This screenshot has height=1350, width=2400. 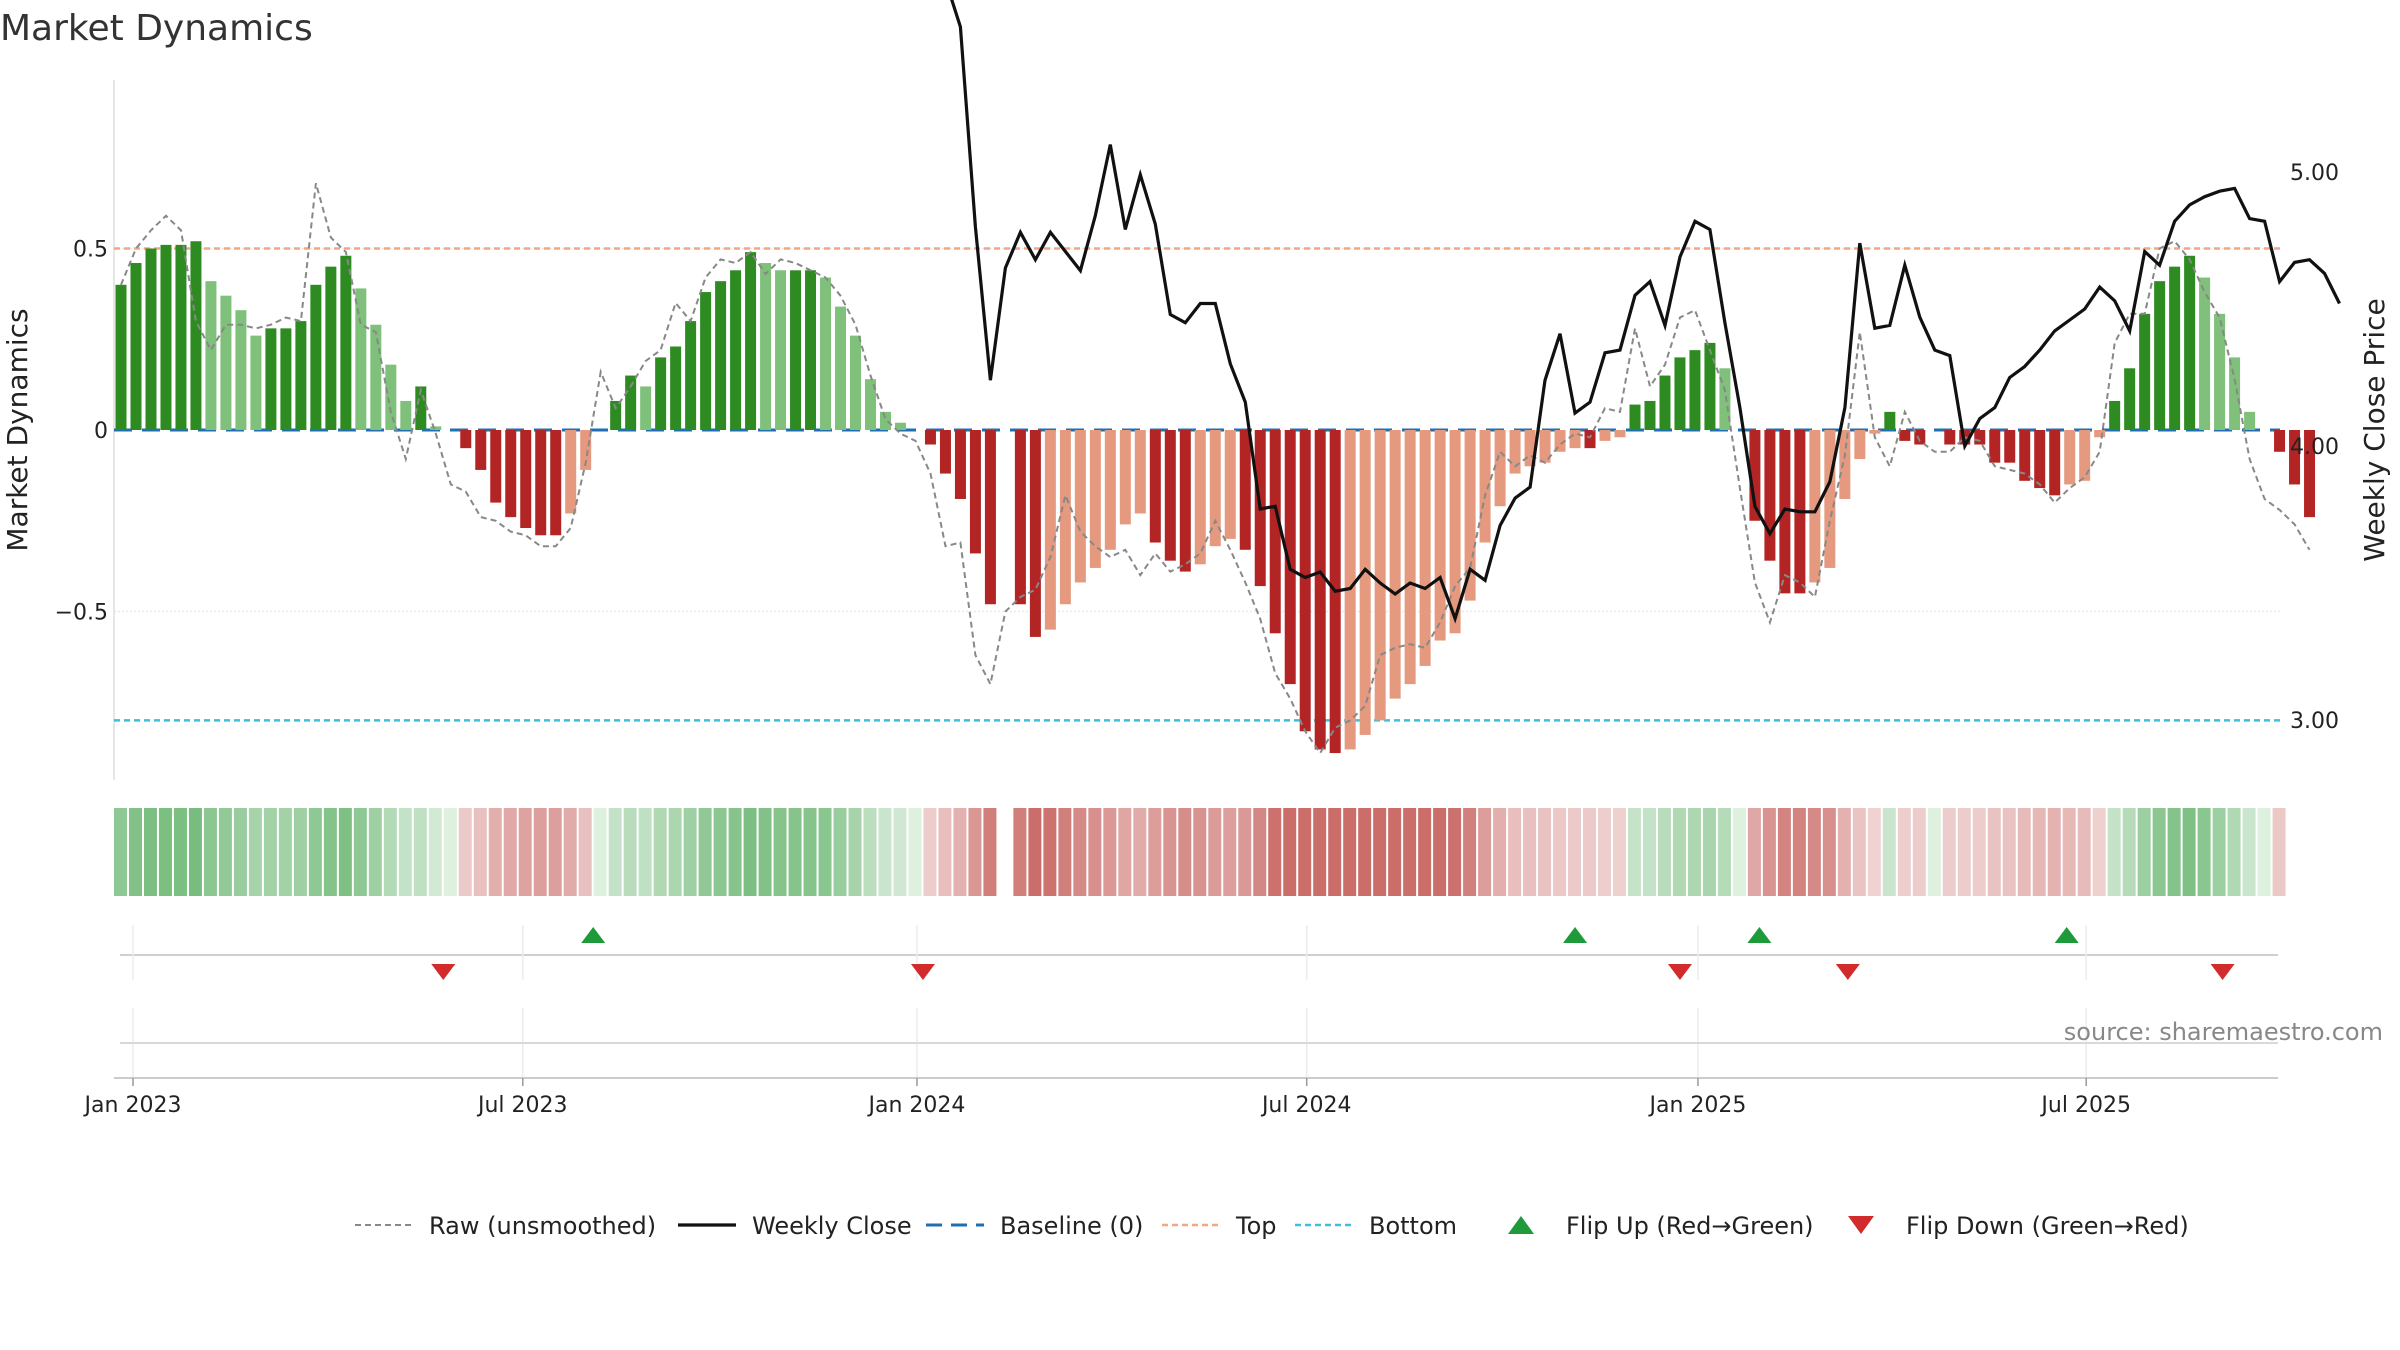 I want to click on legend-label: Flip Up (Red→Green), so click(x=1690, y=1226).